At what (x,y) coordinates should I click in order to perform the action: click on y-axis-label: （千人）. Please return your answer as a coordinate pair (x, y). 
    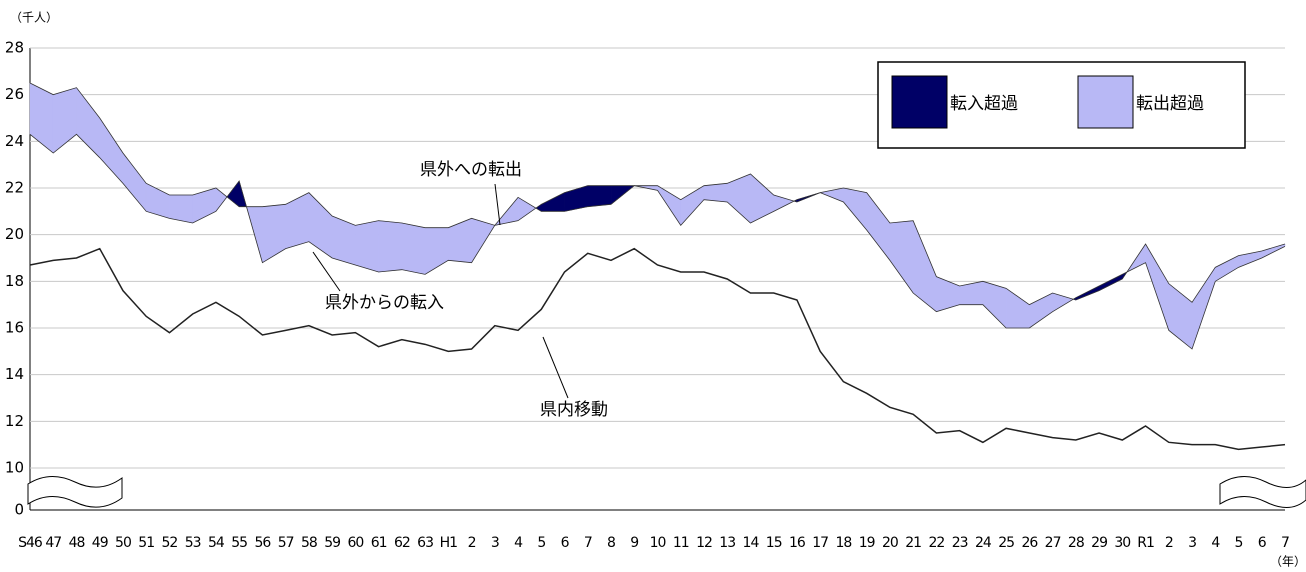
    Looking at the image, I should click on (34, 18).